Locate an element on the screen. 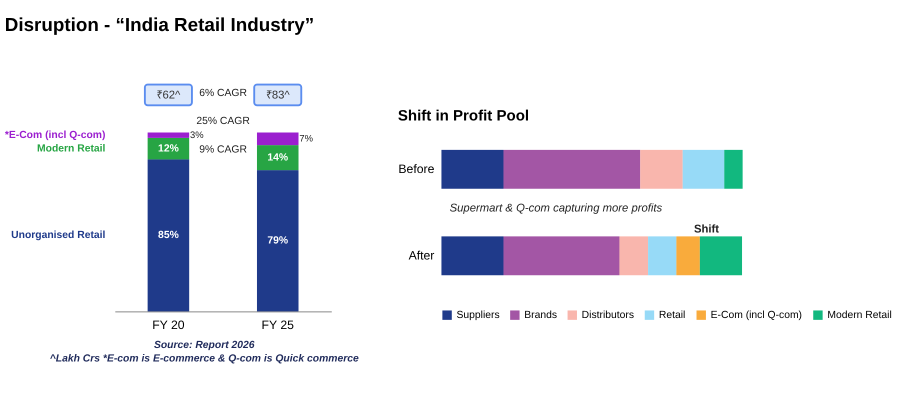 The image size is (897, 393). text: Unorganised Retail is located at coordinates (58, 236).